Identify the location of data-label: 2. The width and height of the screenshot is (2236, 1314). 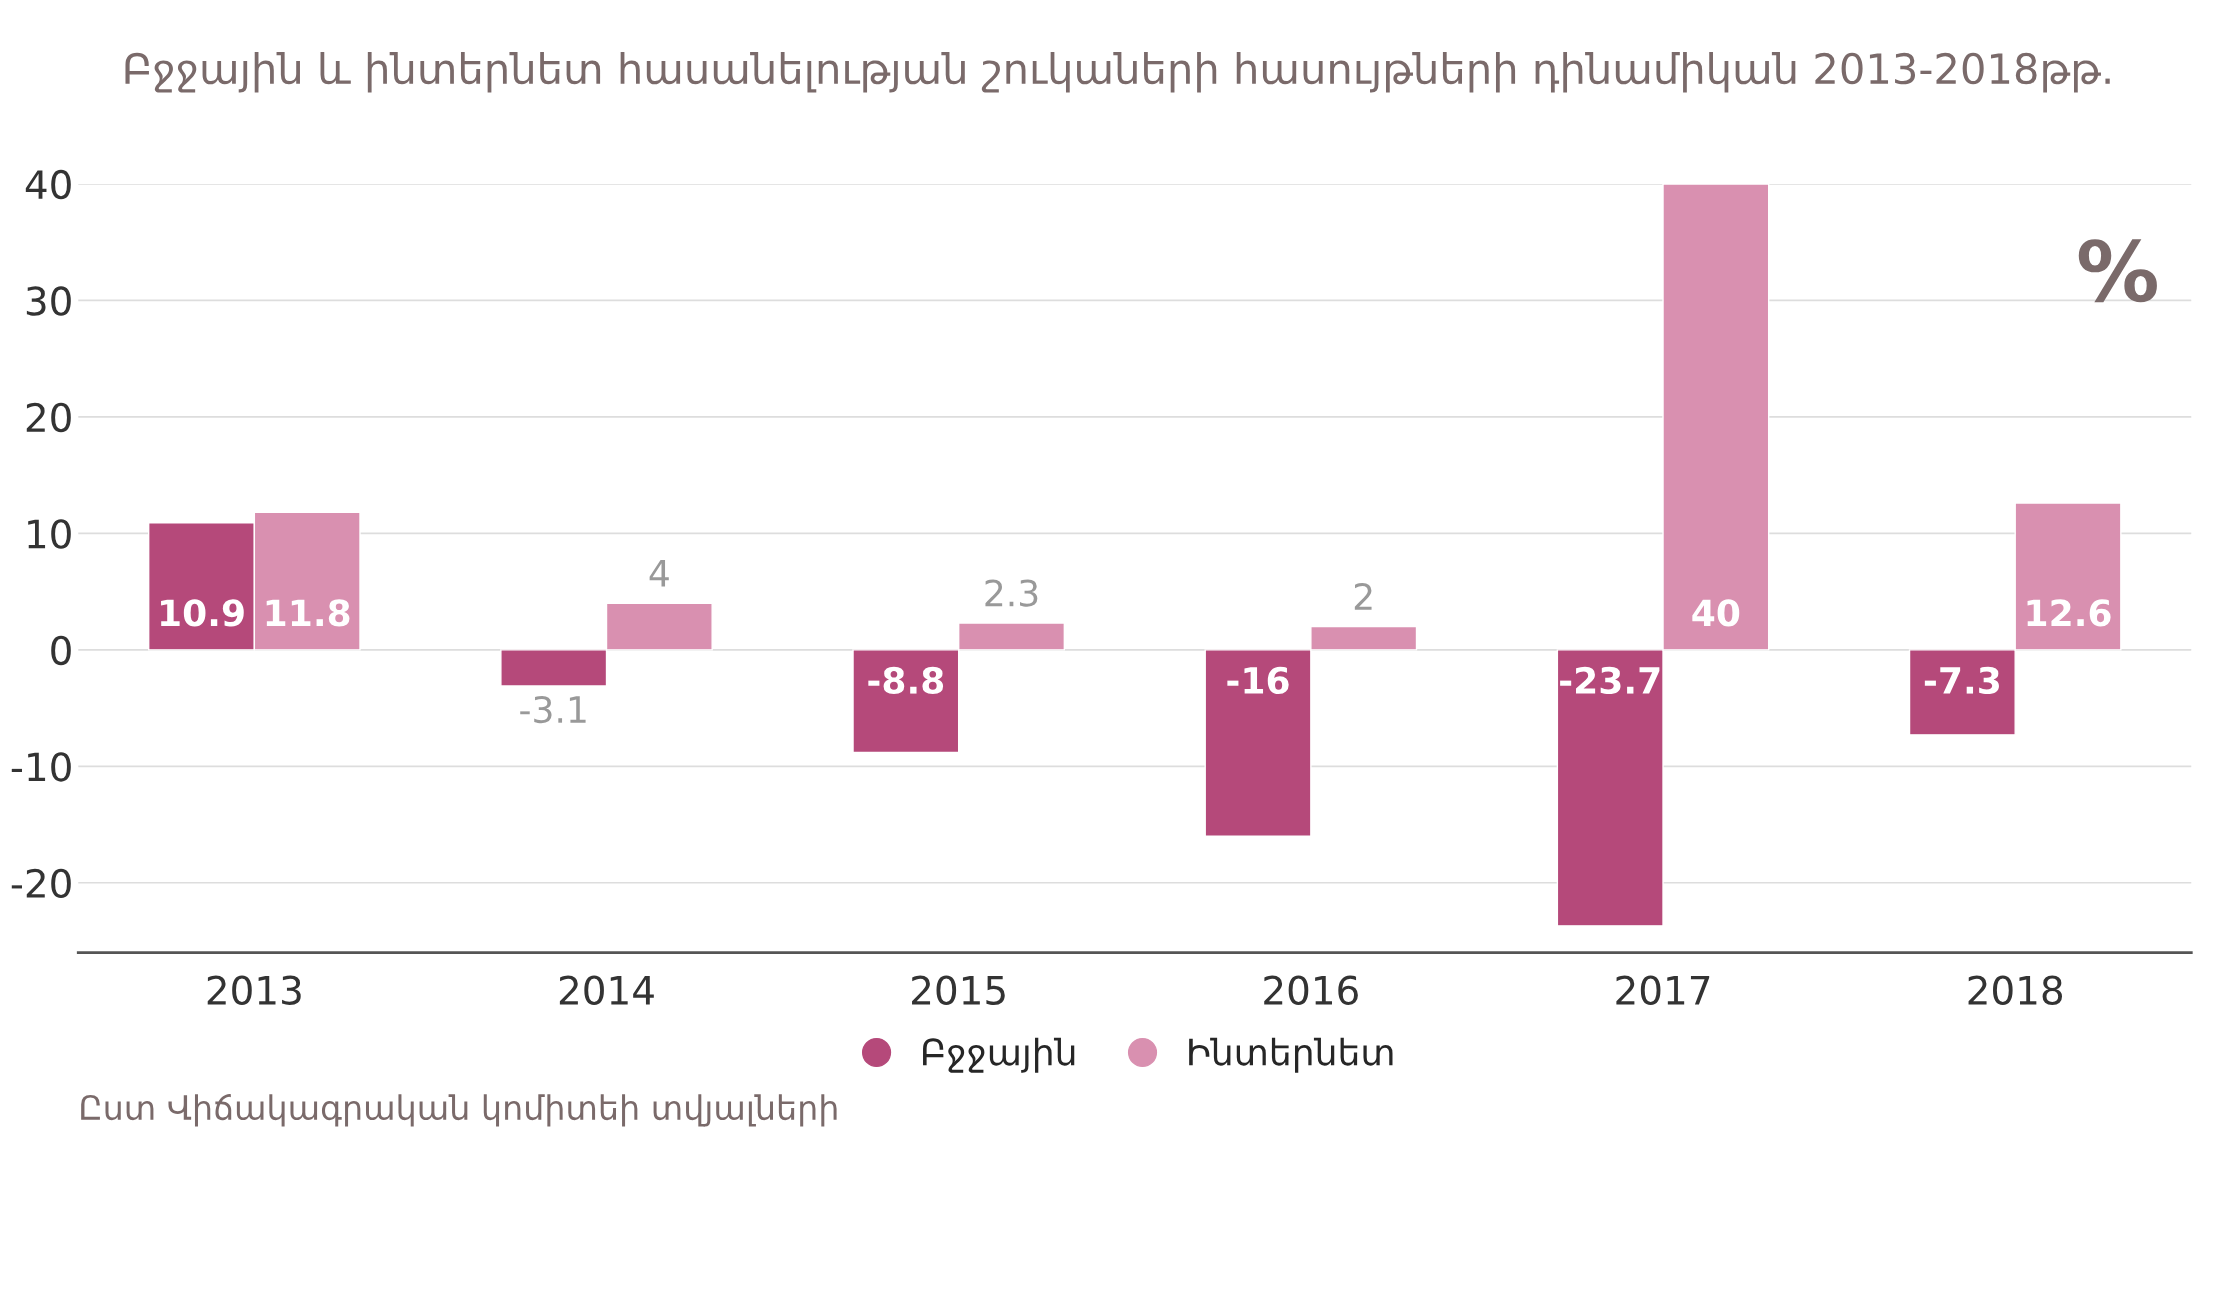
(1363, 596).